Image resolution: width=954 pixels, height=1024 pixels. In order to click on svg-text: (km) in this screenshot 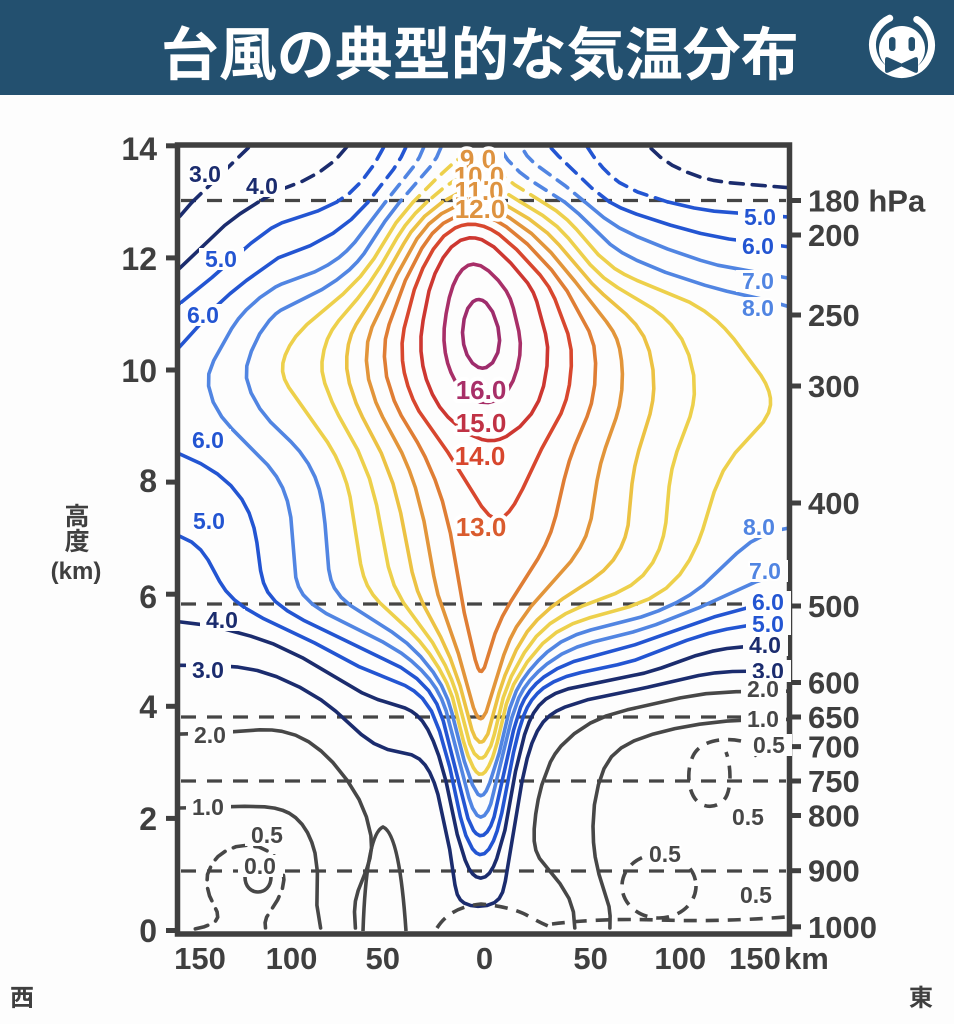, I will do `click(76, 571)`.